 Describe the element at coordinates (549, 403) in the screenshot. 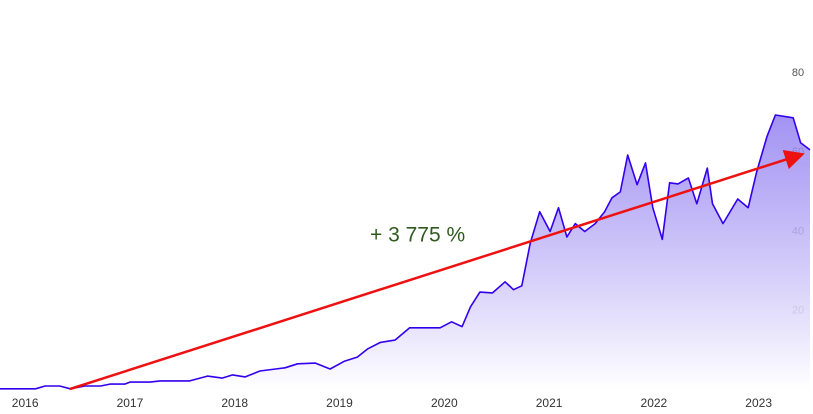

I see `x-tick-label: 2021` at that location.